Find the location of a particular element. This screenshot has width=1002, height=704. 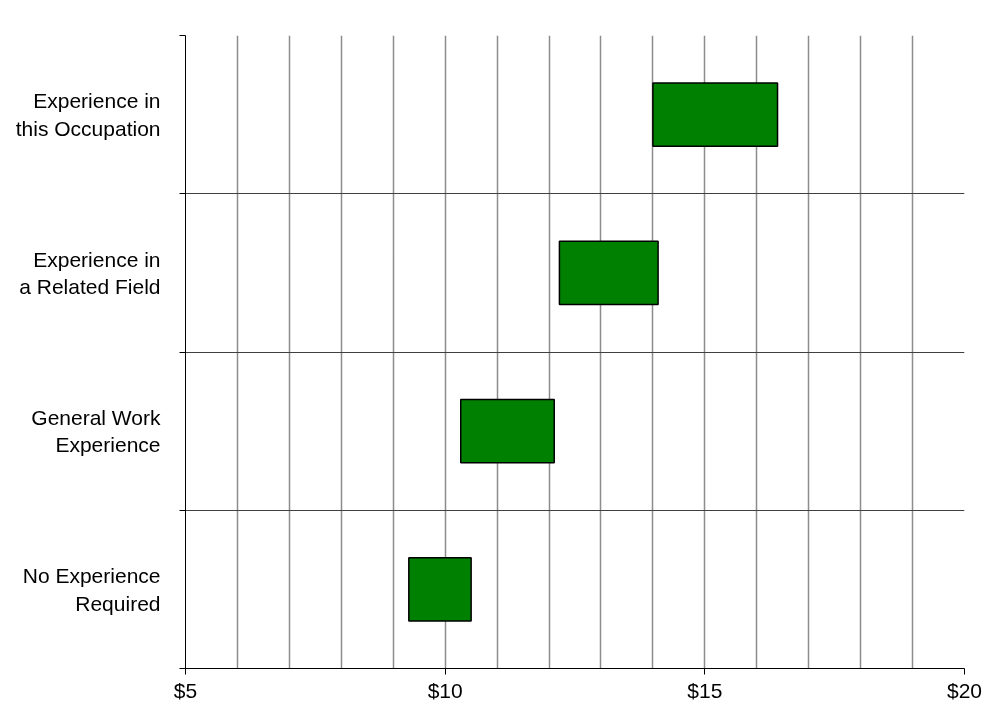

x-tick-label: $15 is located at coordinates (705, 690).